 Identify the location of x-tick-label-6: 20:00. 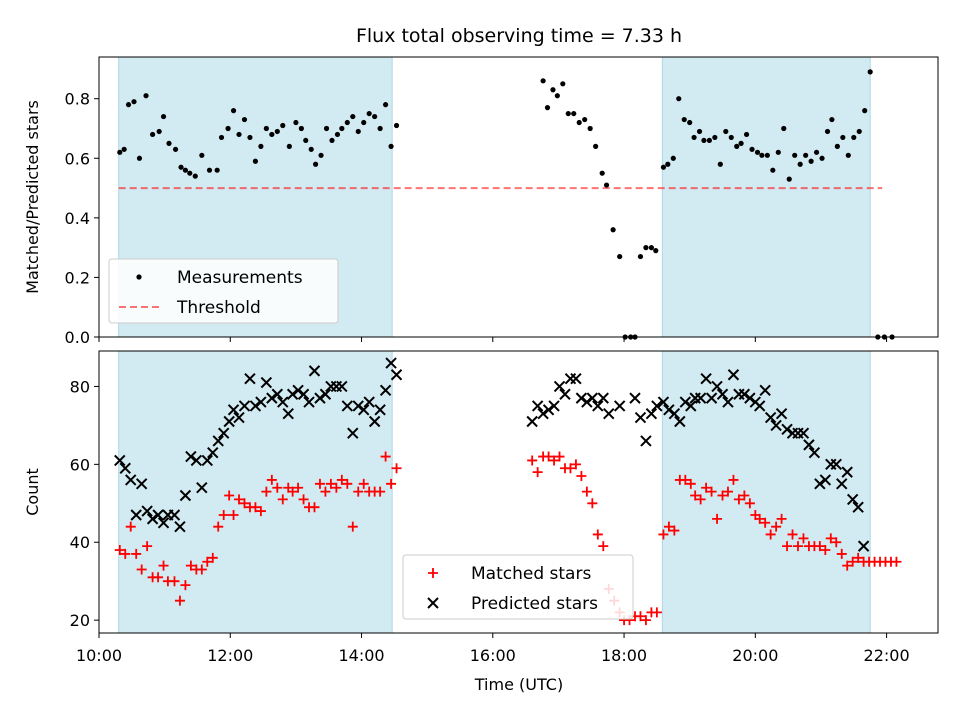
(755, 655).